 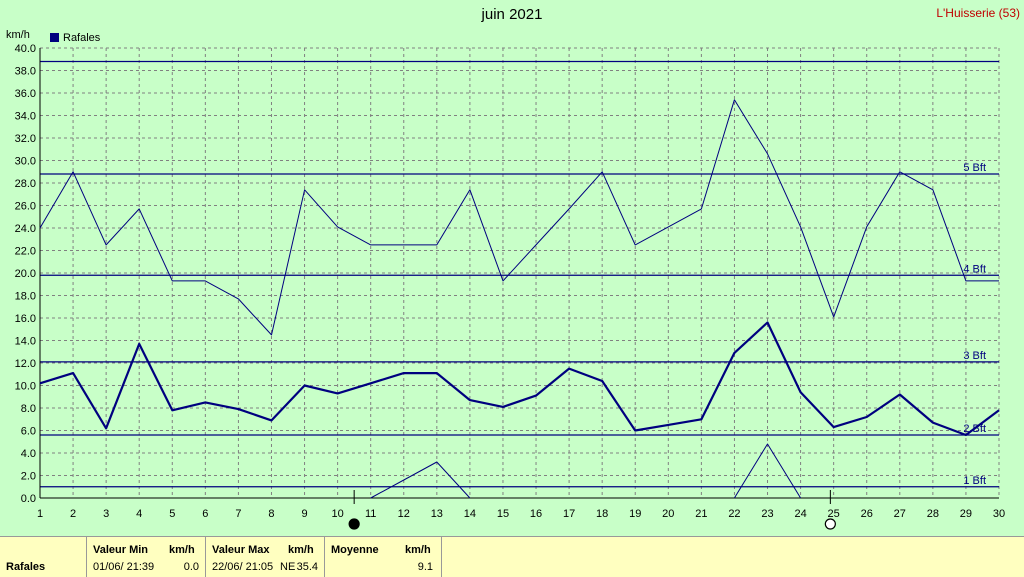 What do you see at coordinates (271, 514) in the screenshot?
I see `x-tick-label: 8` at bounding box center [271, 514].